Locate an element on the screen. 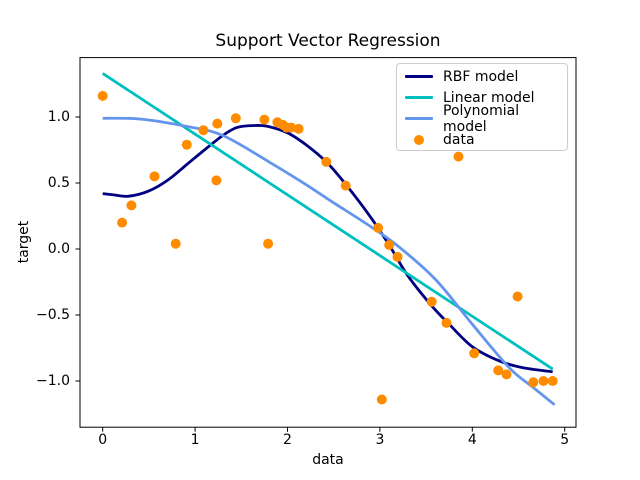 This screenshot has width=640, height=480. legend-entry: RBF model is located at coordinates (485, 76).